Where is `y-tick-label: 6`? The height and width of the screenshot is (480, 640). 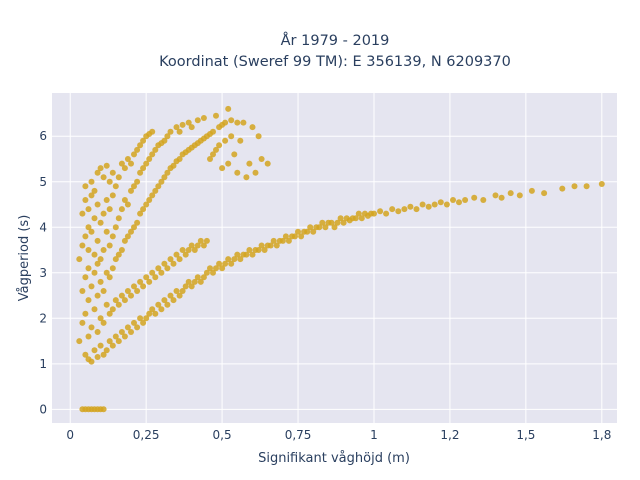 y-tick-label: 6 is located at coordinates (43, 136).